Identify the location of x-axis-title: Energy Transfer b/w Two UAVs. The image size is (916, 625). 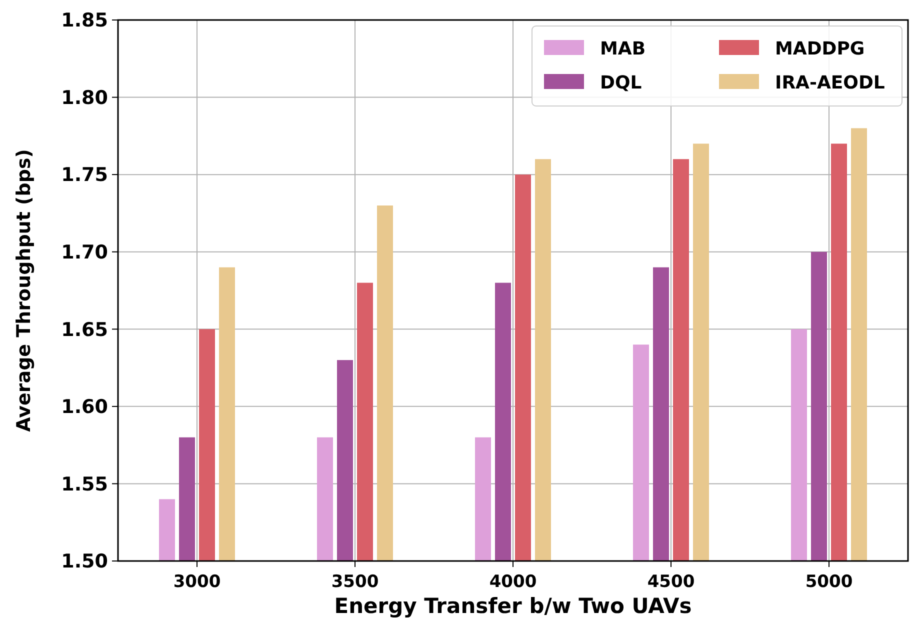
(513, 606).